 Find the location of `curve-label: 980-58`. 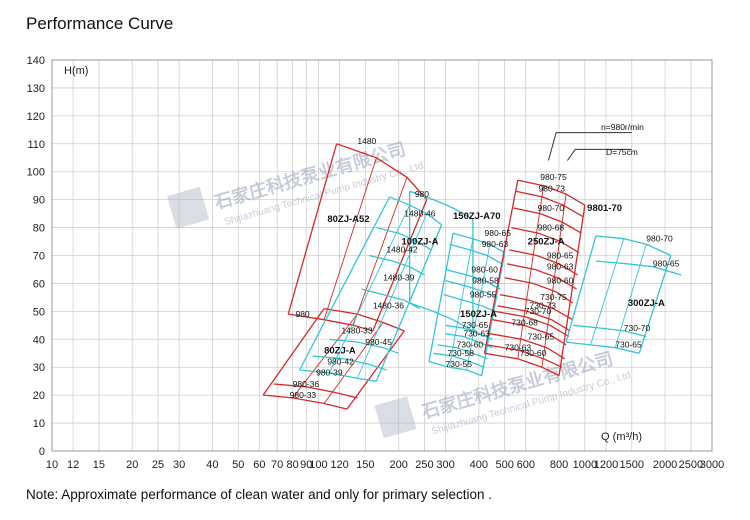

curve-label: 980-58 is located at coordinates (485, 280).